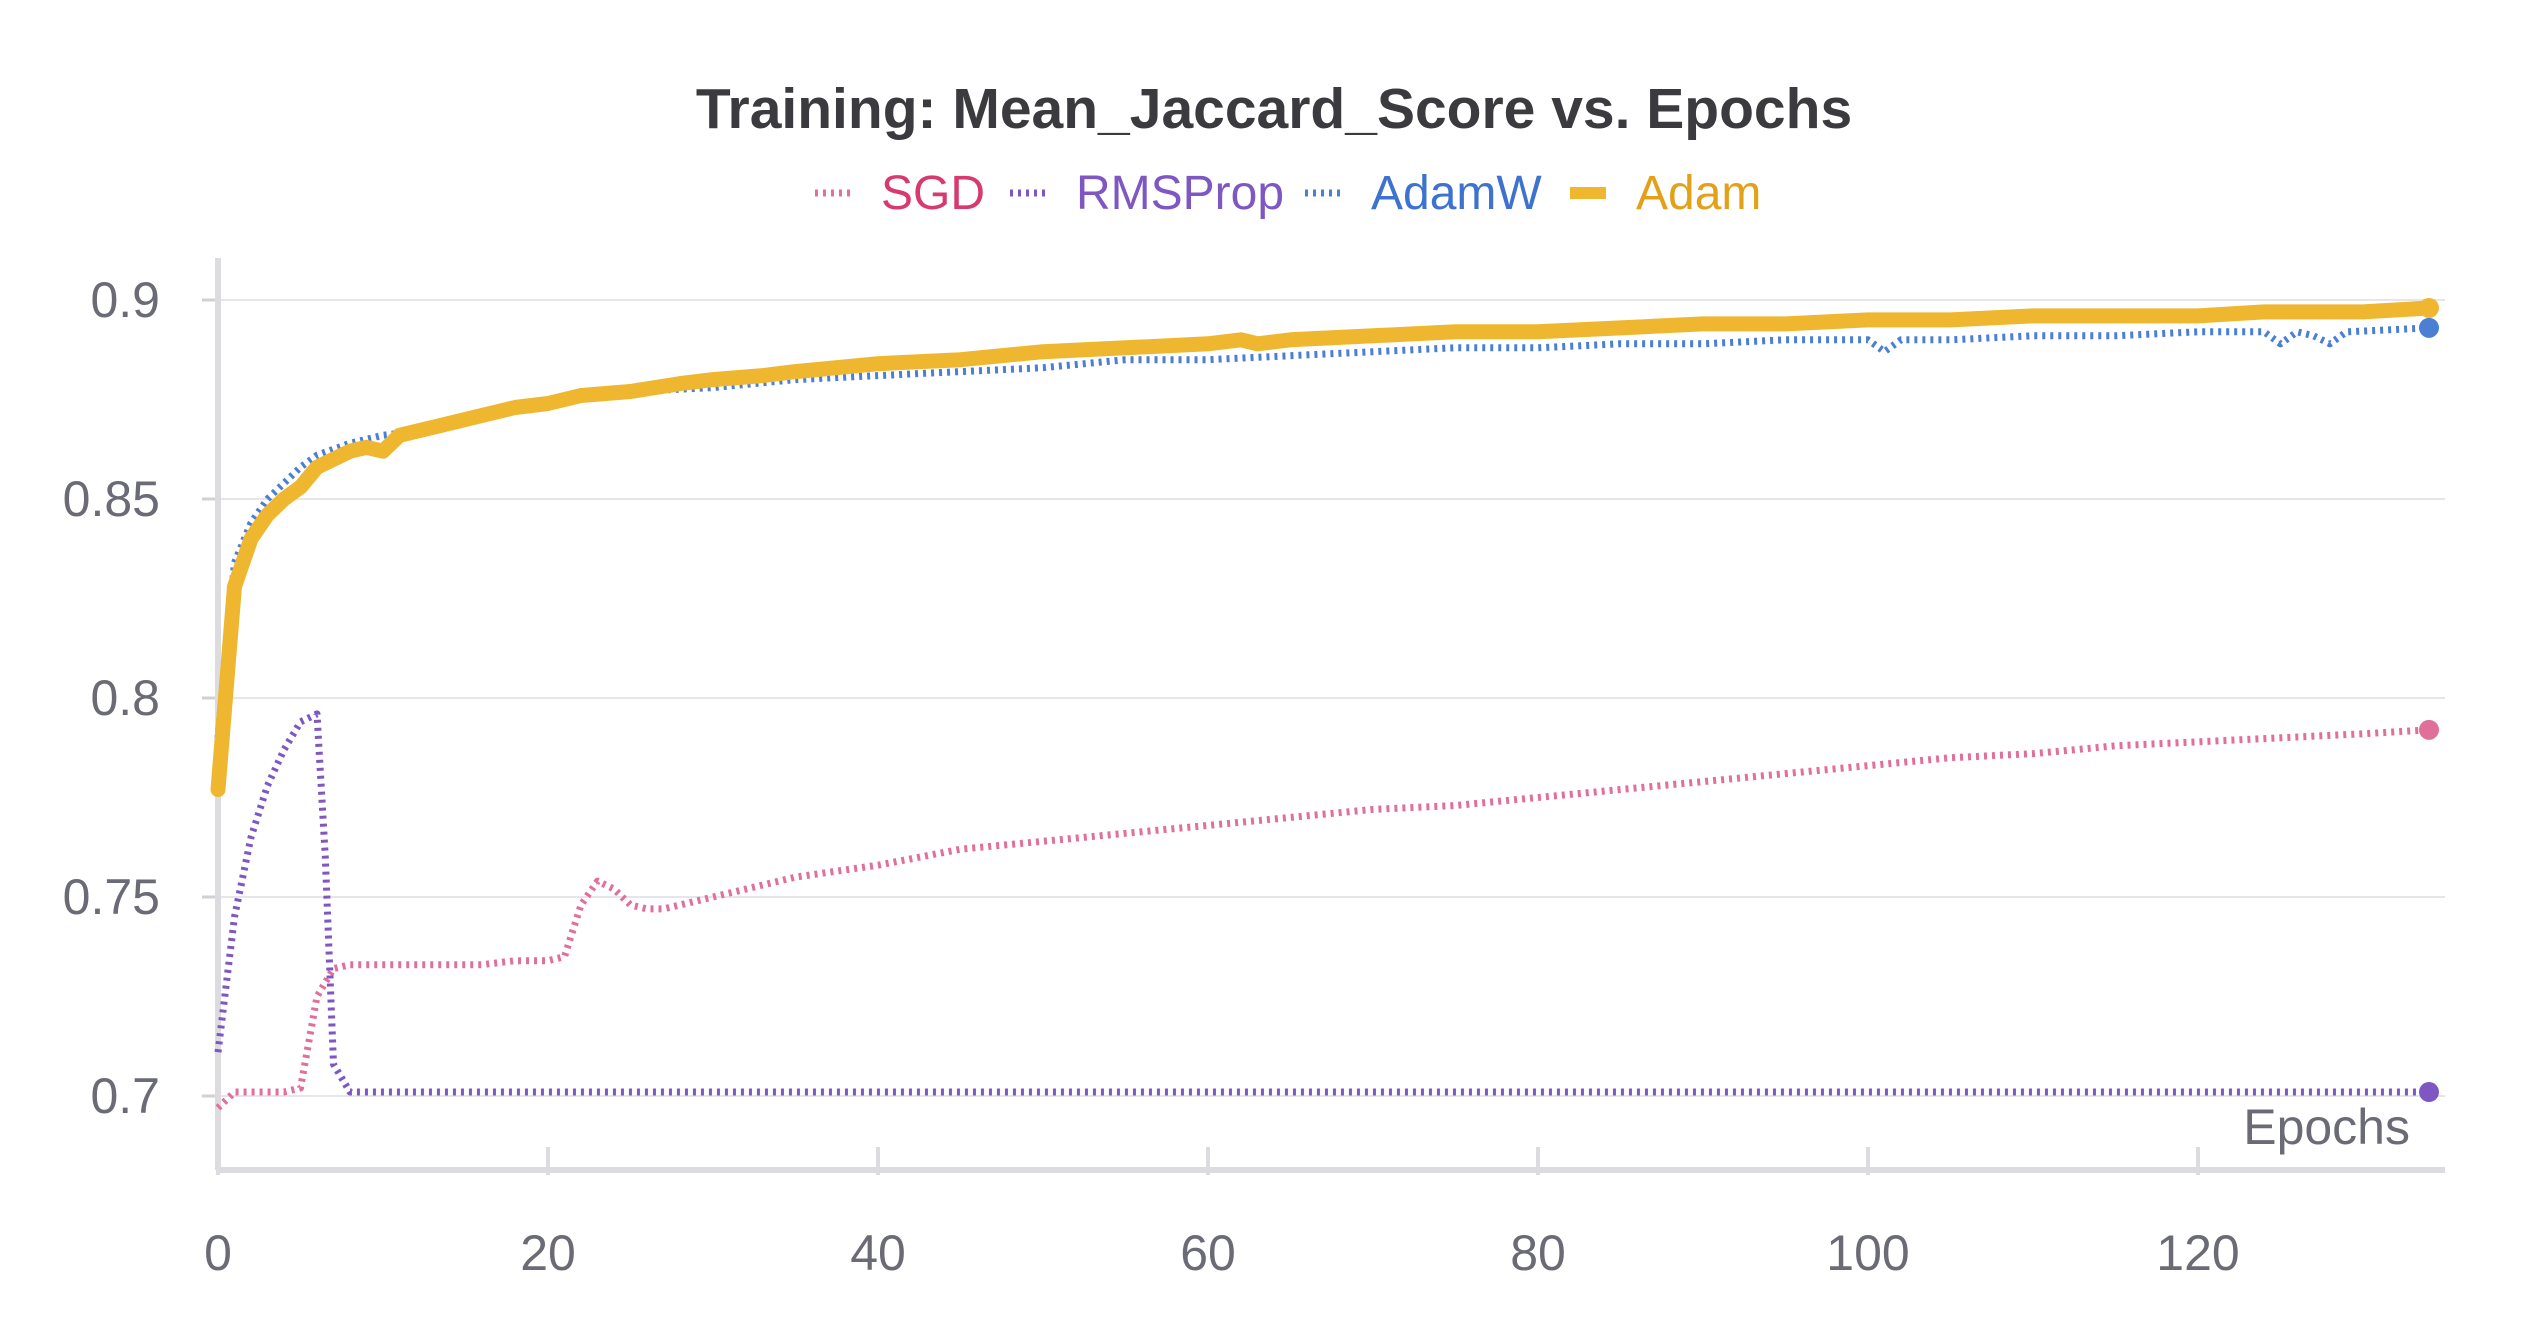 This screenshot has width=2528, height=1328. What do you see at coordinates (125, 698) in the screenshot?
I see `y-tick-label: 0.8` at bounding box center [125, 698].